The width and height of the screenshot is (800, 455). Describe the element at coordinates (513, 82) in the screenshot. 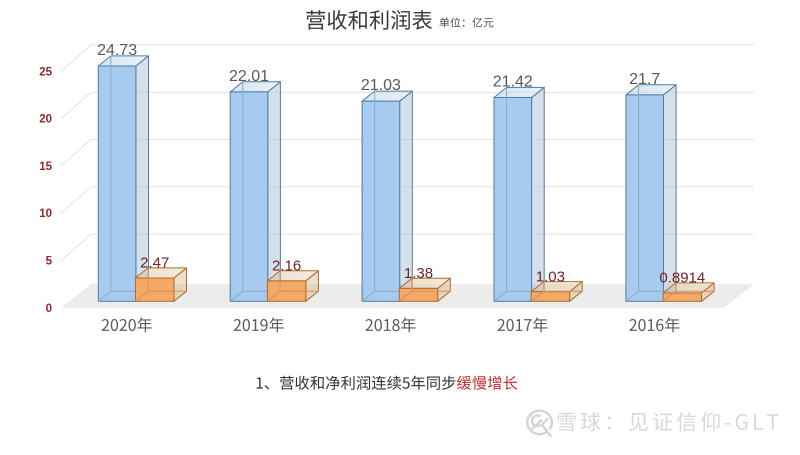

I see `svg-text: 21.42` at that location.